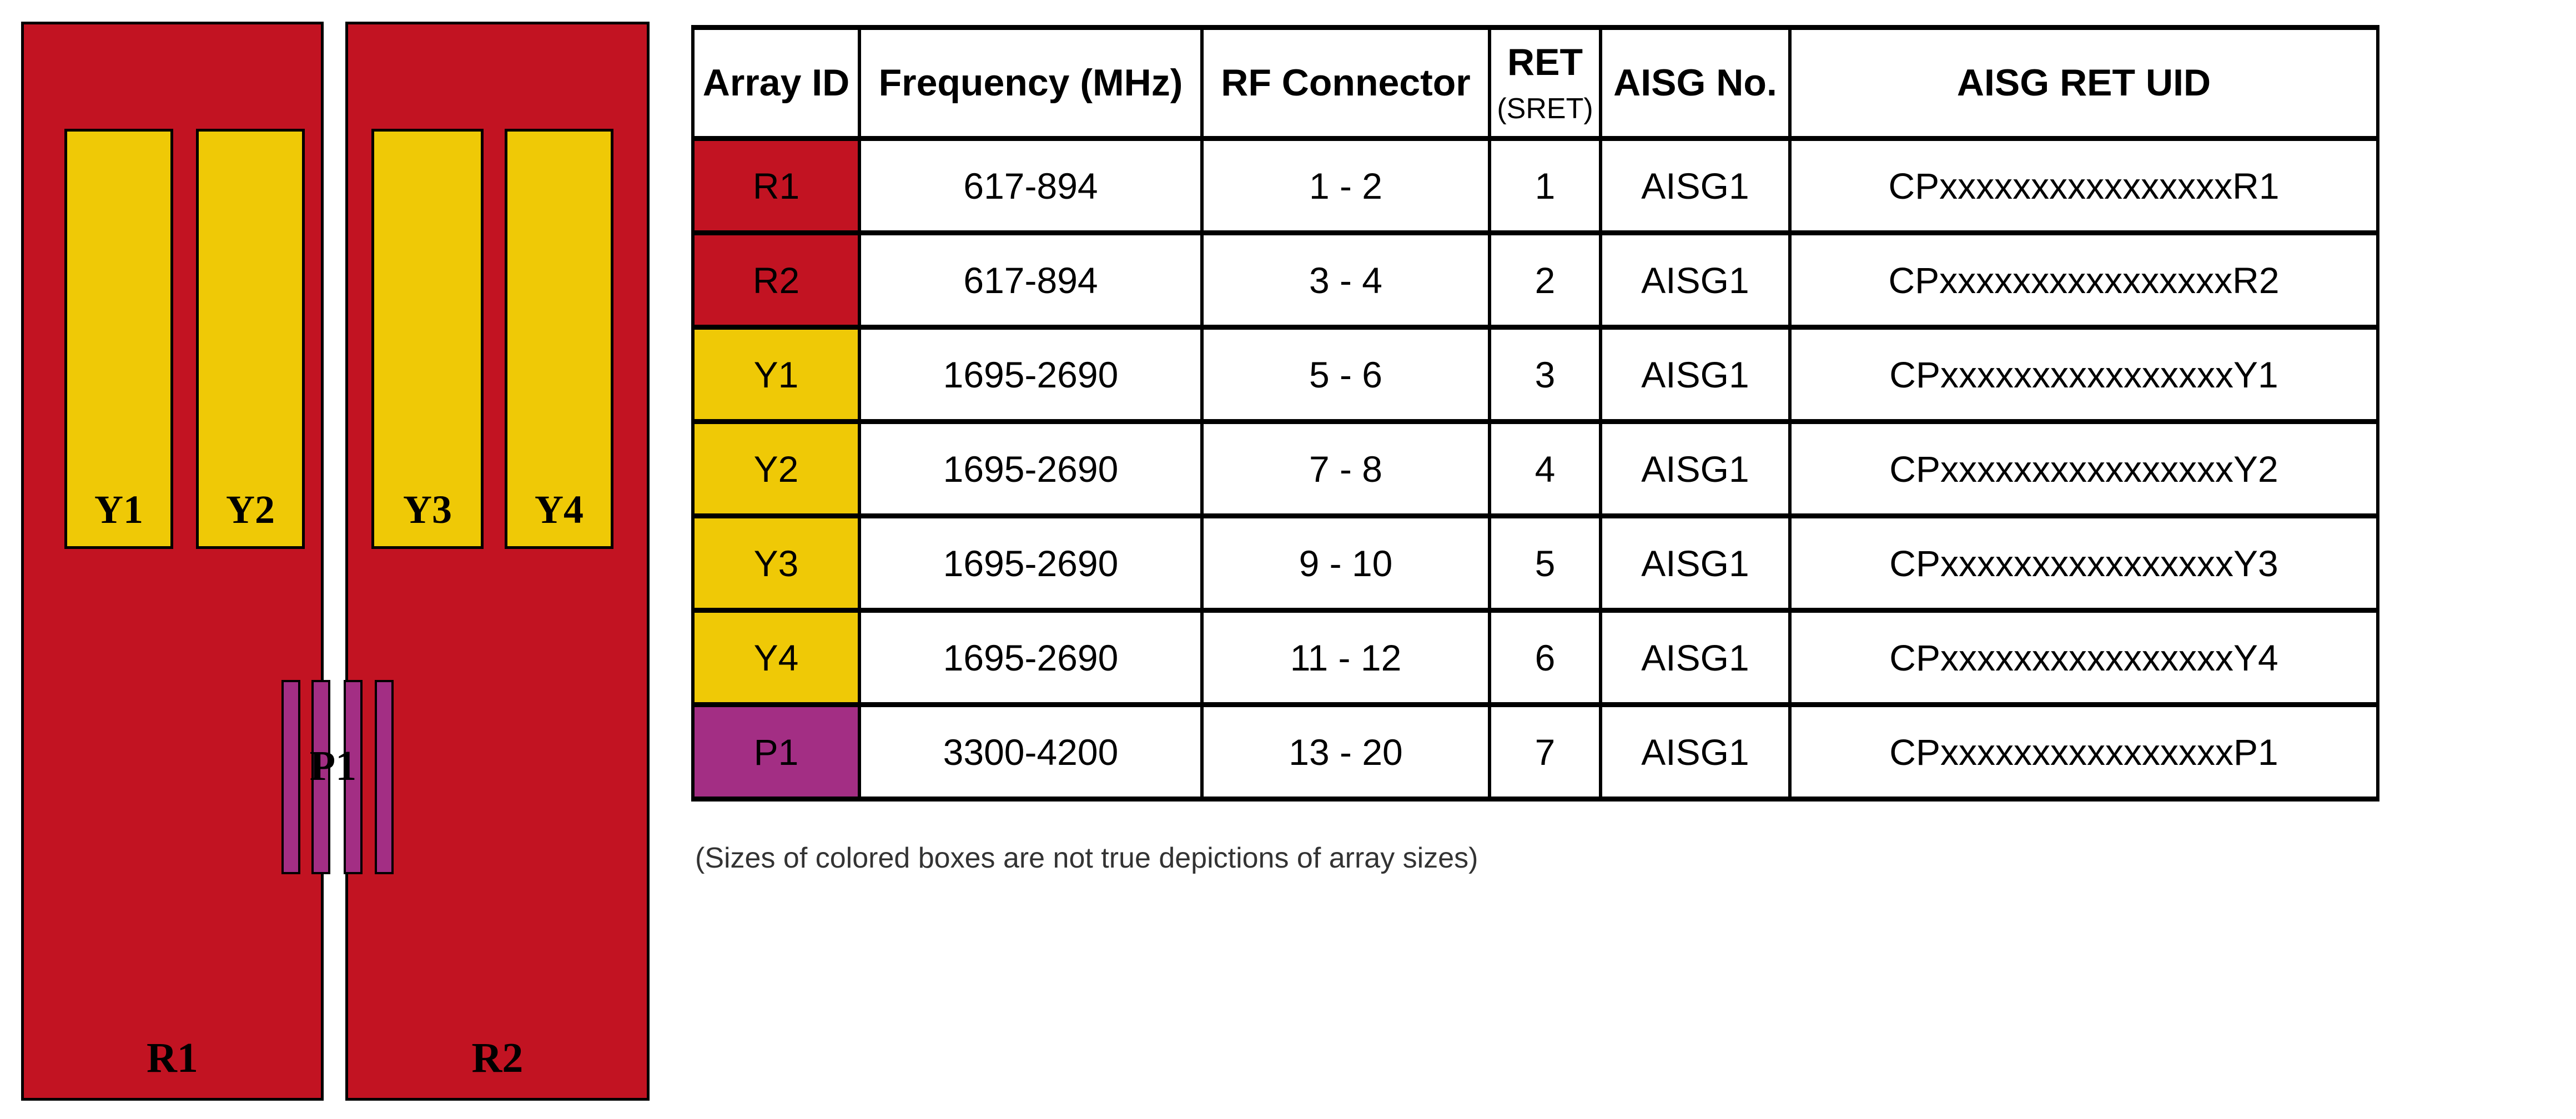 The image size is (2576, 1119). I want to click on array-box-y3-label: Y3, so click(427, 510).